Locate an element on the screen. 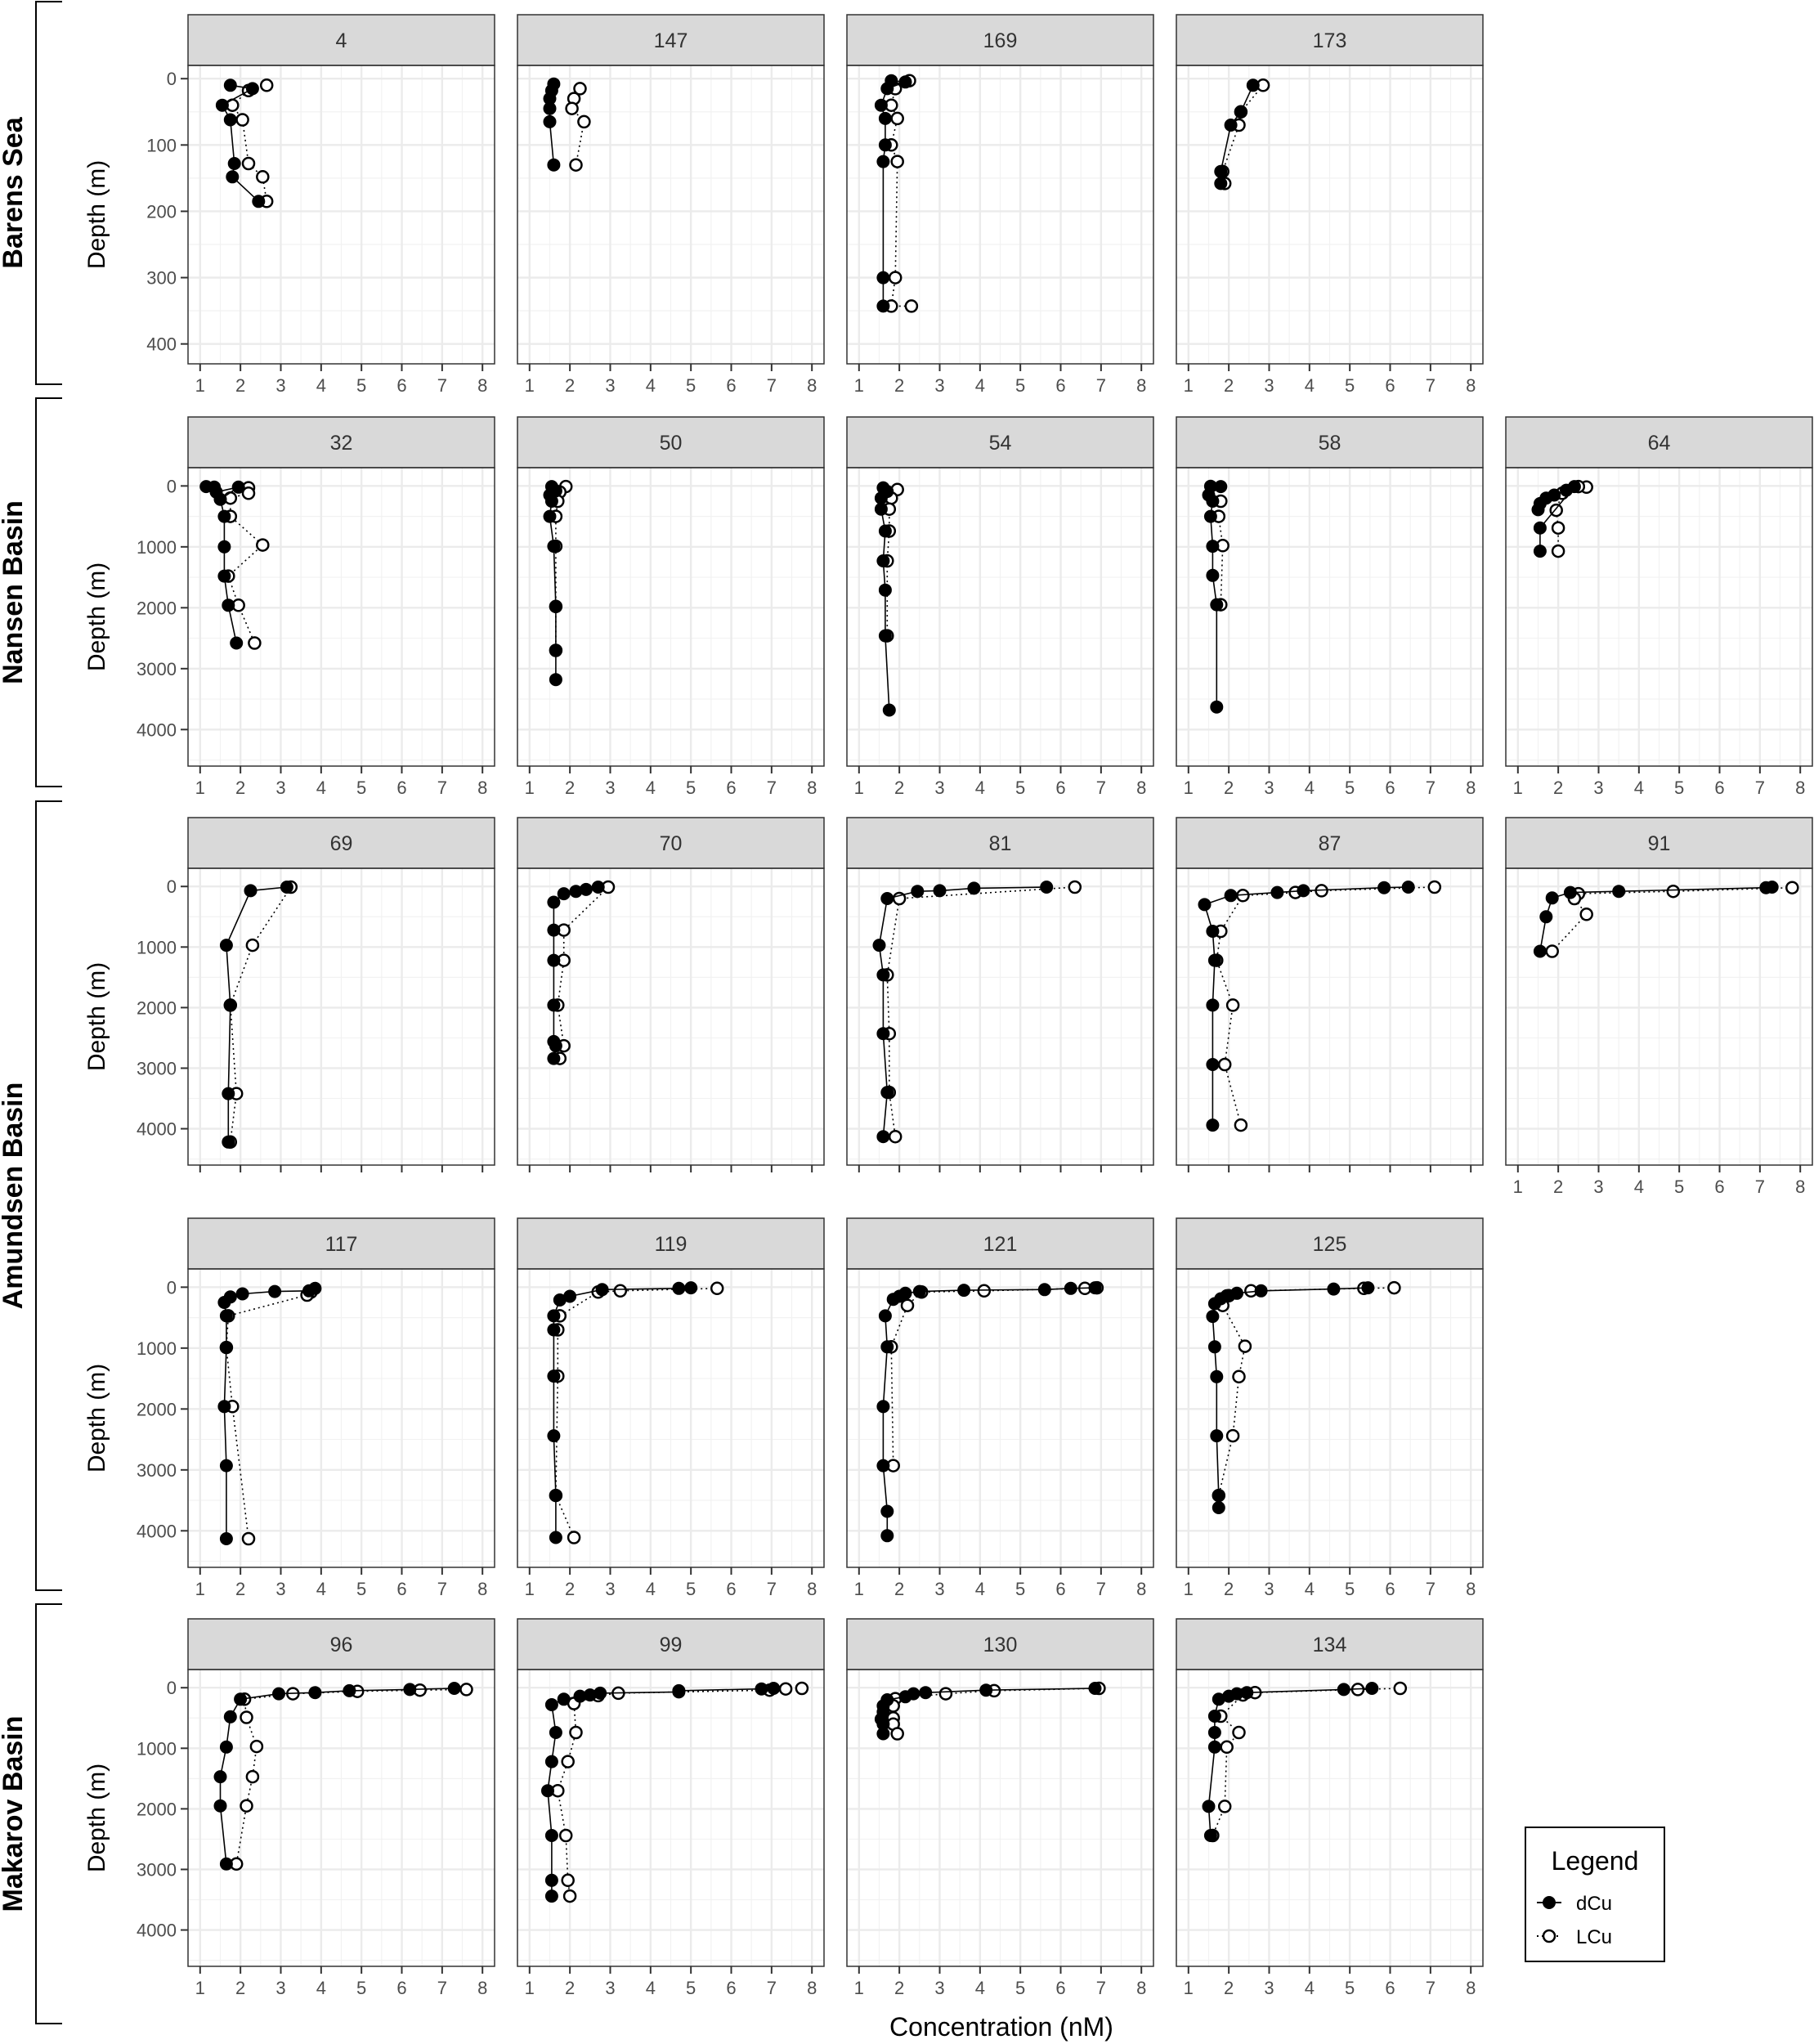 This screenshot has width=1814, height=2044. panel-169: 169 1 2 3 4 5 6 7 8 is located at coordinates (1000, 205).